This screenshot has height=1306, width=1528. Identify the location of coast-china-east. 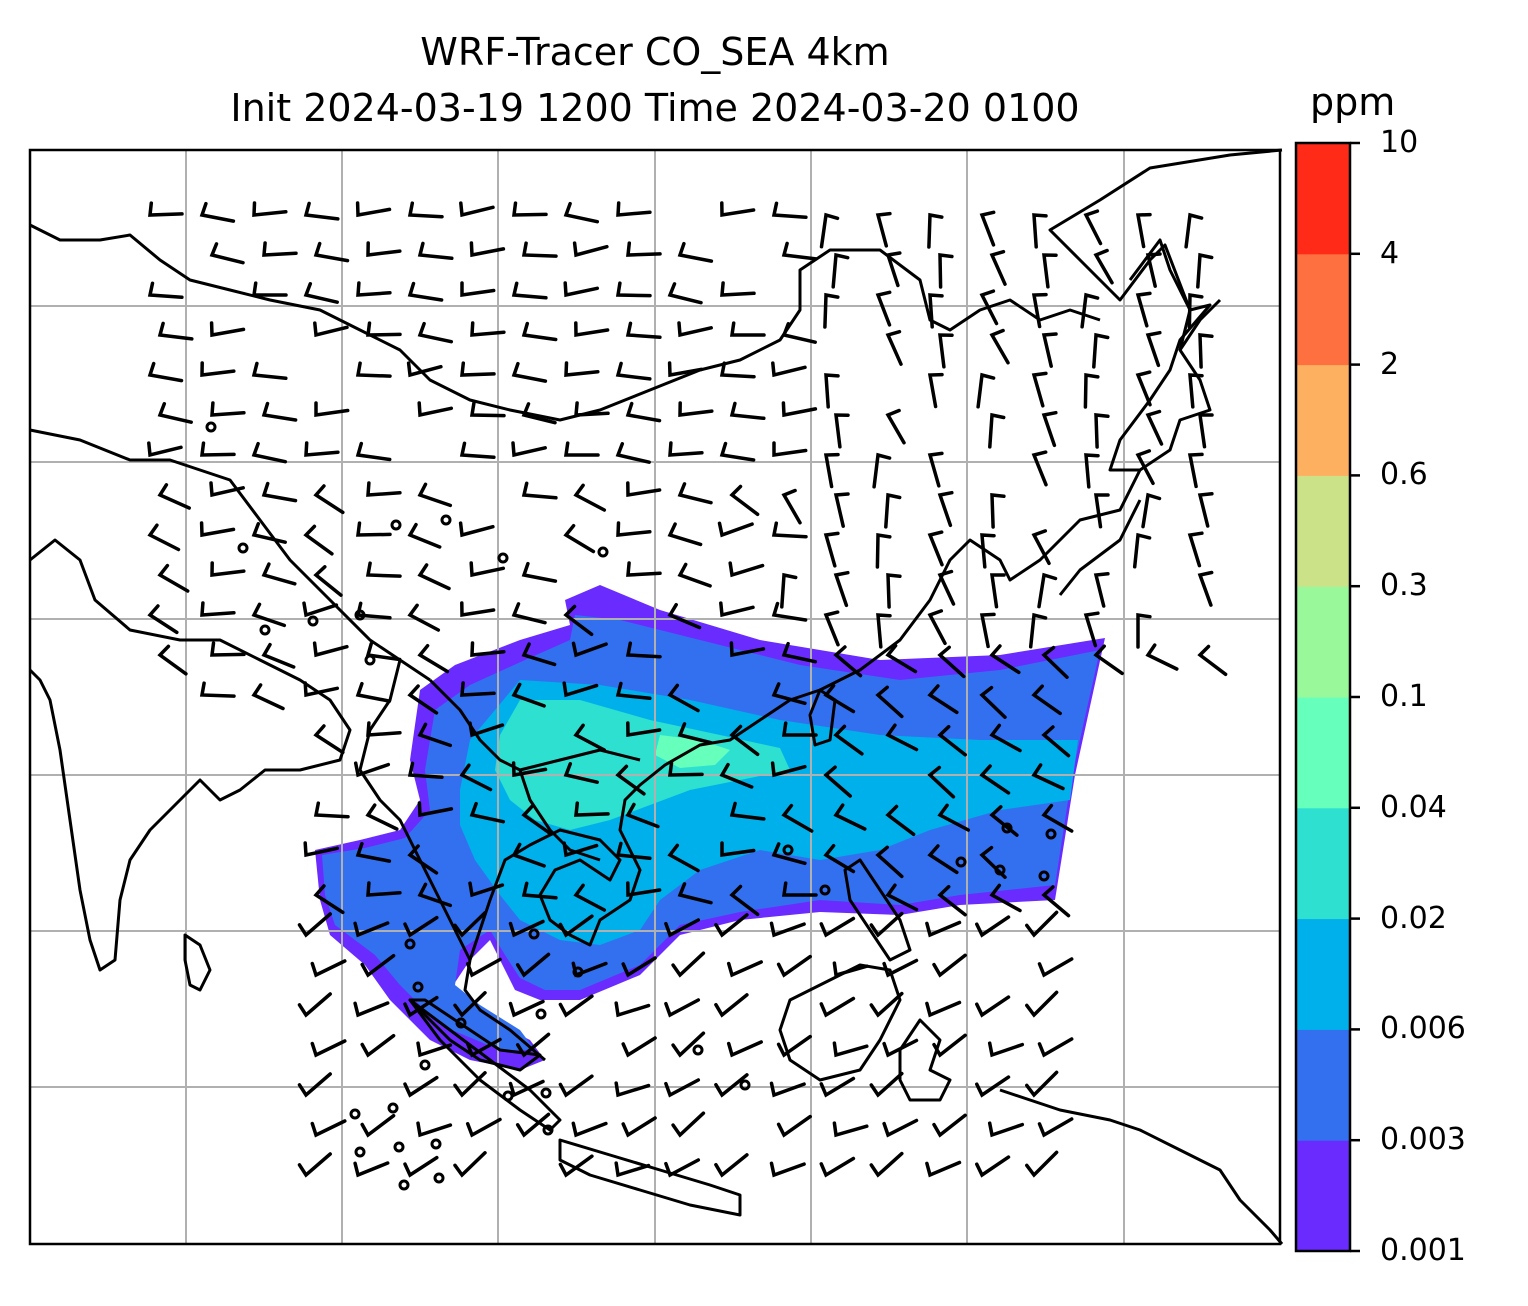
(1051, 420).